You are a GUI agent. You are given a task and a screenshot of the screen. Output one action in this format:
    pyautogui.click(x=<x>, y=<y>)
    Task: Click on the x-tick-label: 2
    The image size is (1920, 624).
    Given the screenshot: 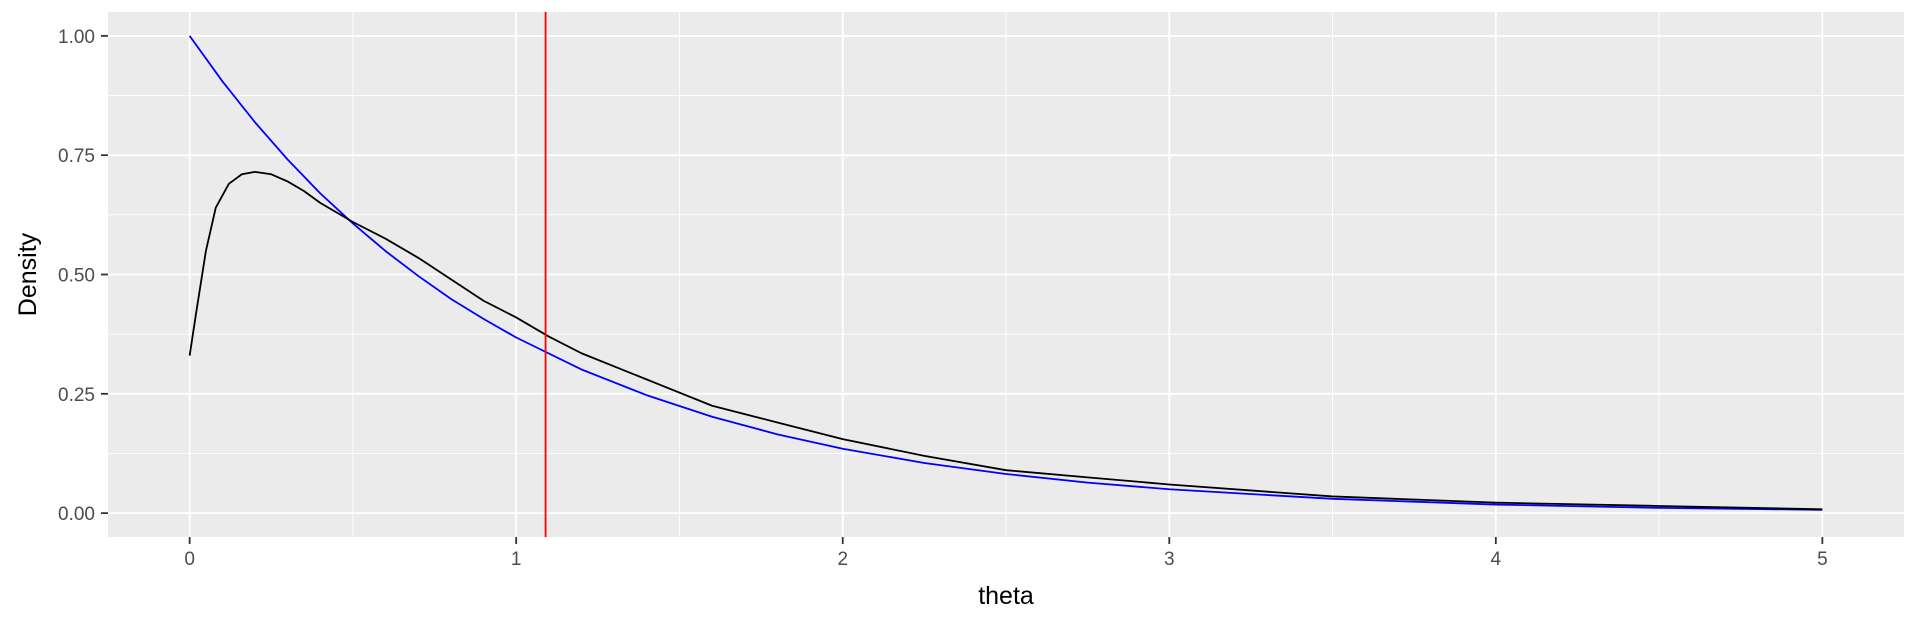 What is the action you would take?
    pyautogui.click(x=842, y=559)
    